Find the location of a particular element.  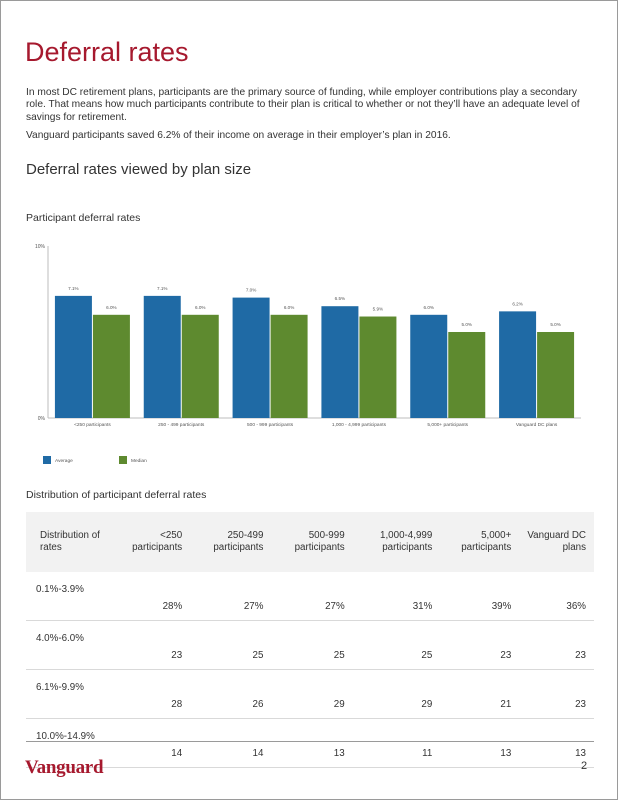

x-tick-label: 250 - 499 participants is located at coordinates (181, 425).